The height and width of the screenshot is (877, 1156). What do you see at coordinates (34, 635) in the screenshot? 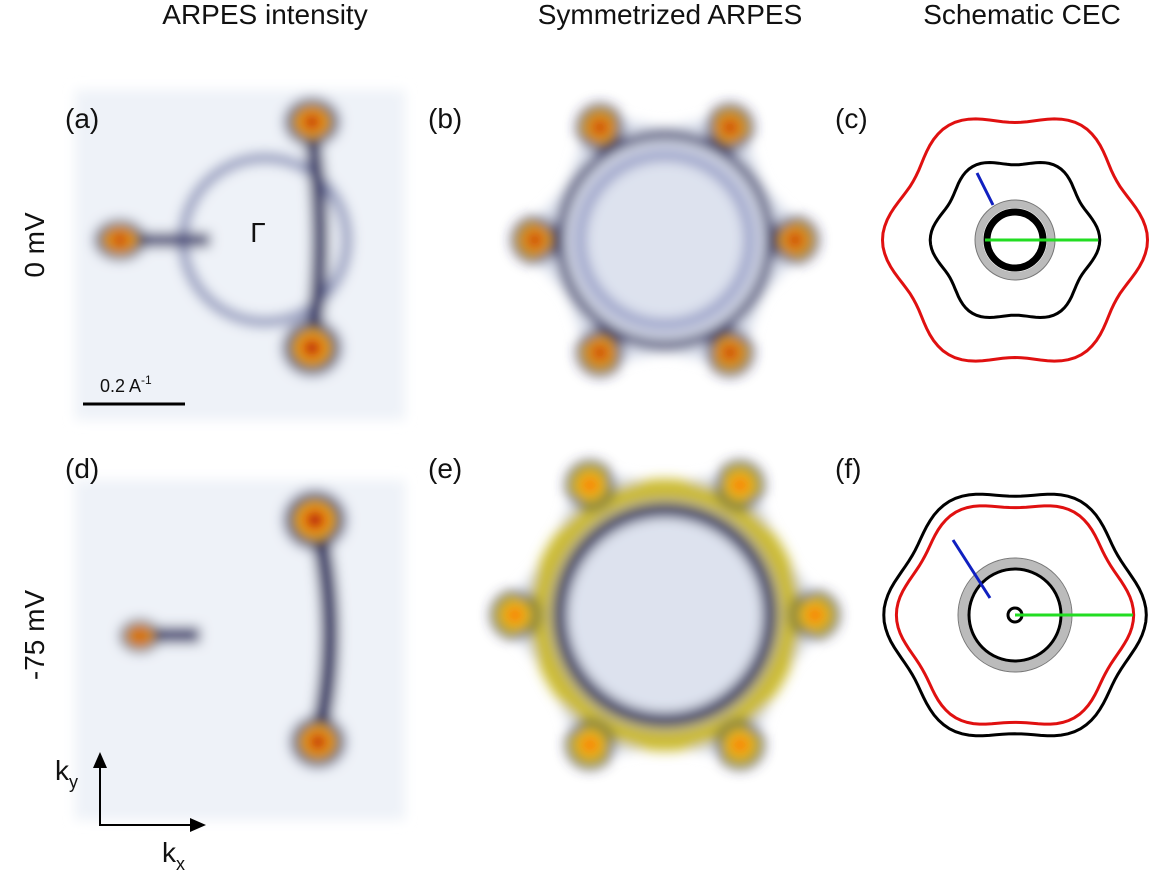
I see `row-label: -75 mV` at bounding box center [34, 635].